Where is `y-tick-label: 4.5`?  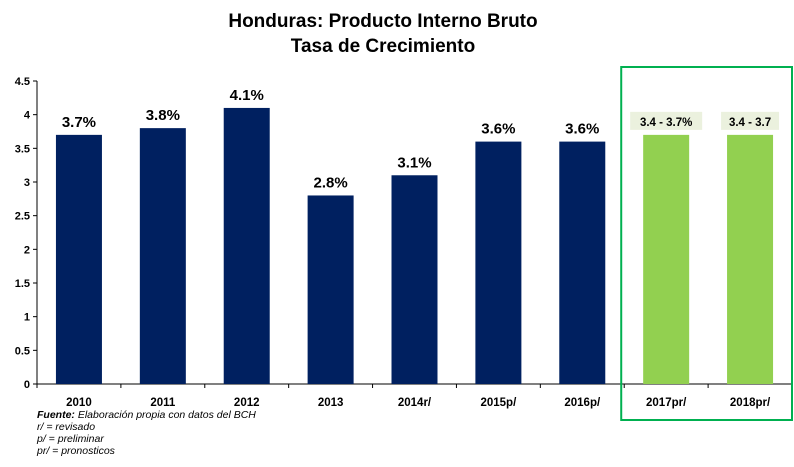 y-tick-label: 4.5 is located at coordinates (22, 82).